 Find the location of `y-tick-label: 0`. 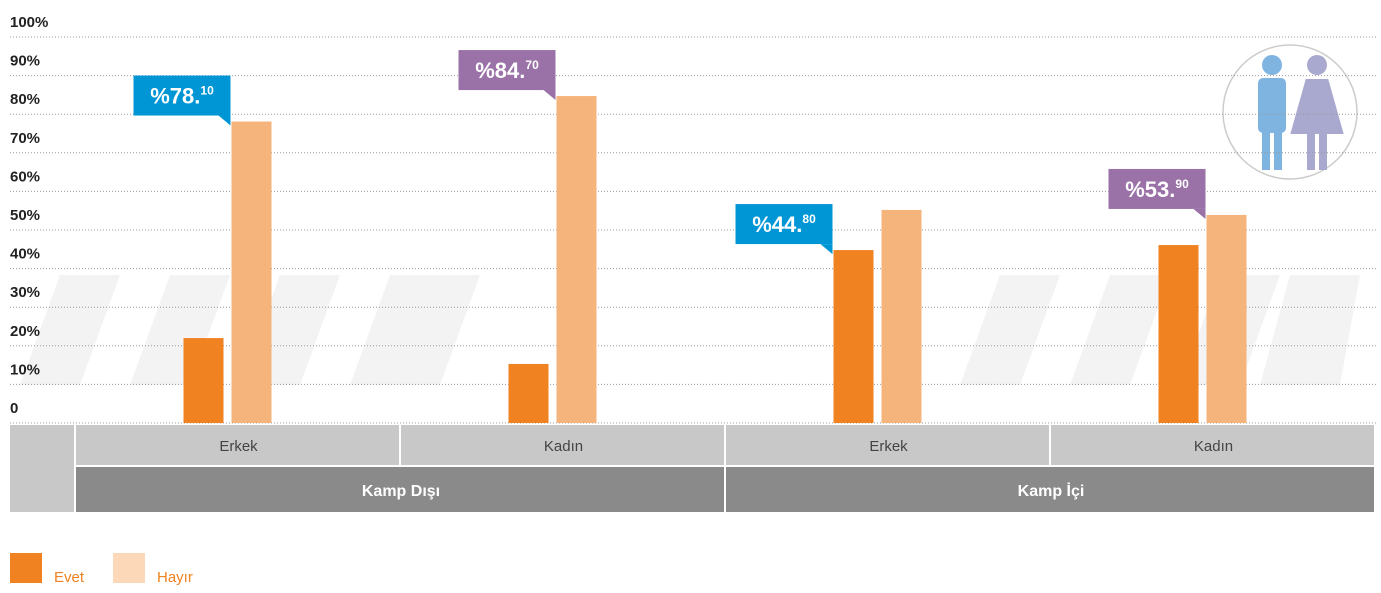

y-tick-label: 0 is located at coordinates (14, 408).